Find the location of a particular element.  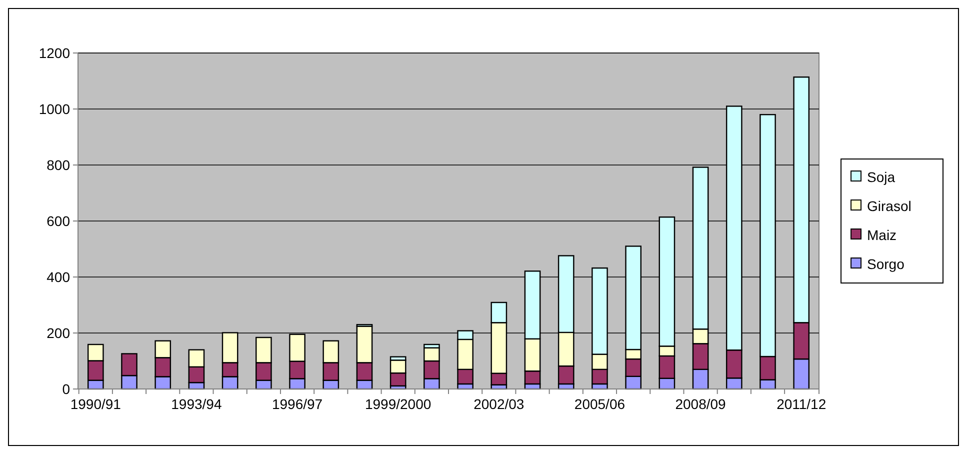

legend-label: Soja is located at coordinates (881, 176).